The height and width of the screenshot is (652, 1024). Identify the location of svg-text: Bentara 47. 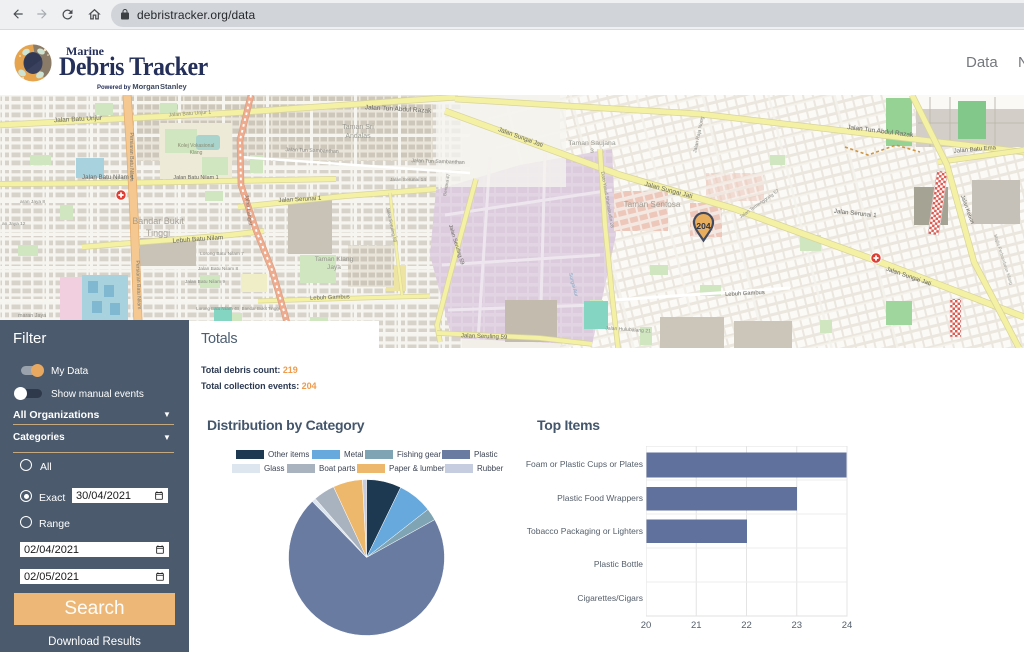
(446, 184).